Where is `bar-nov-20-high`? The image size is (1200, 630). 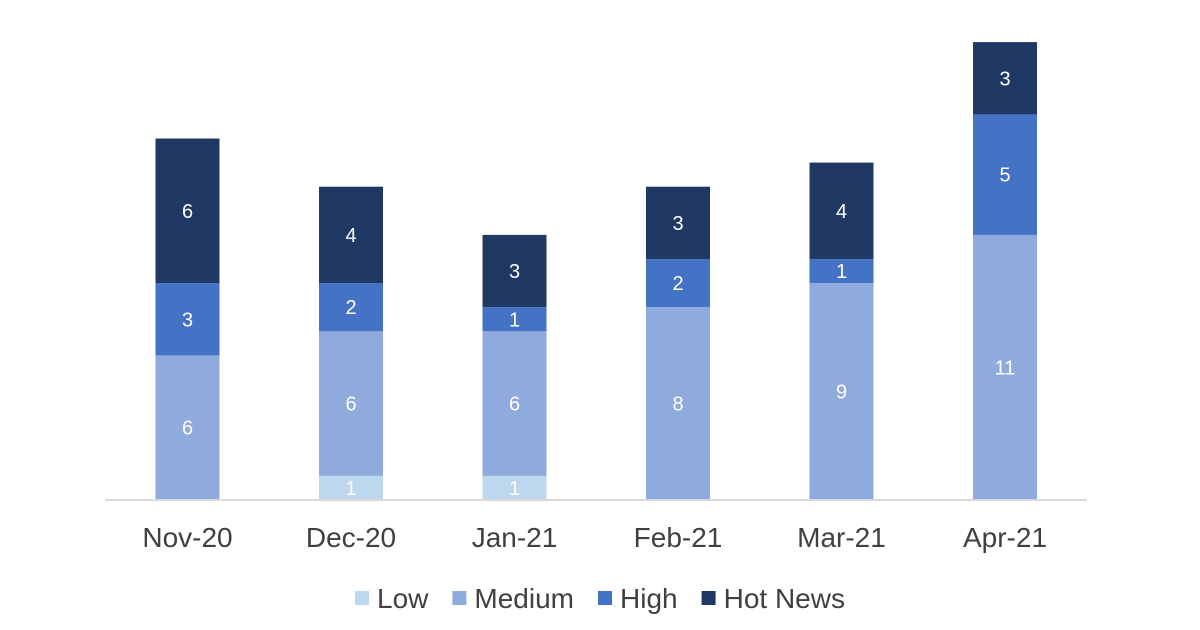 bar-nov-20-high is located at coordinates (187, 319).